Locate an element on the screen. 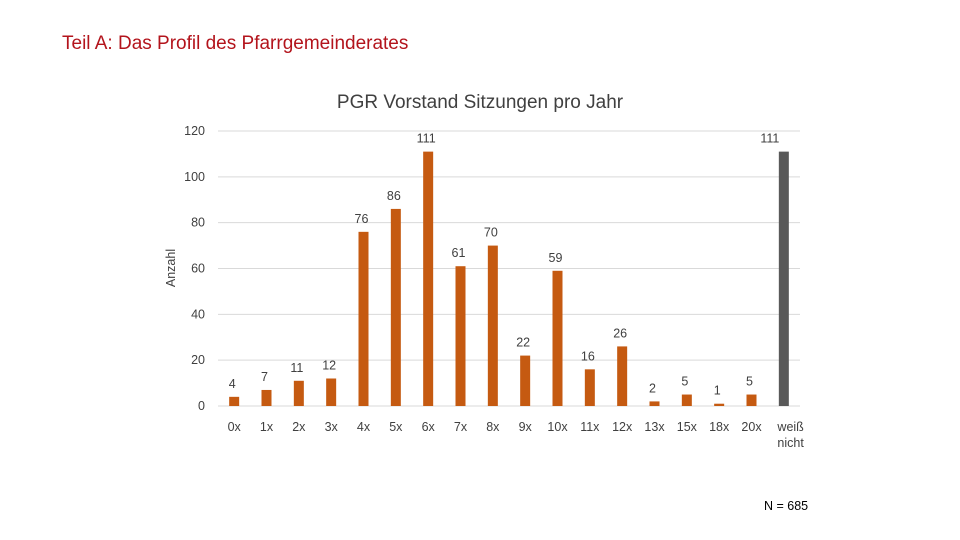  x-tick-label: 9x is located at coordinates (526, 427).